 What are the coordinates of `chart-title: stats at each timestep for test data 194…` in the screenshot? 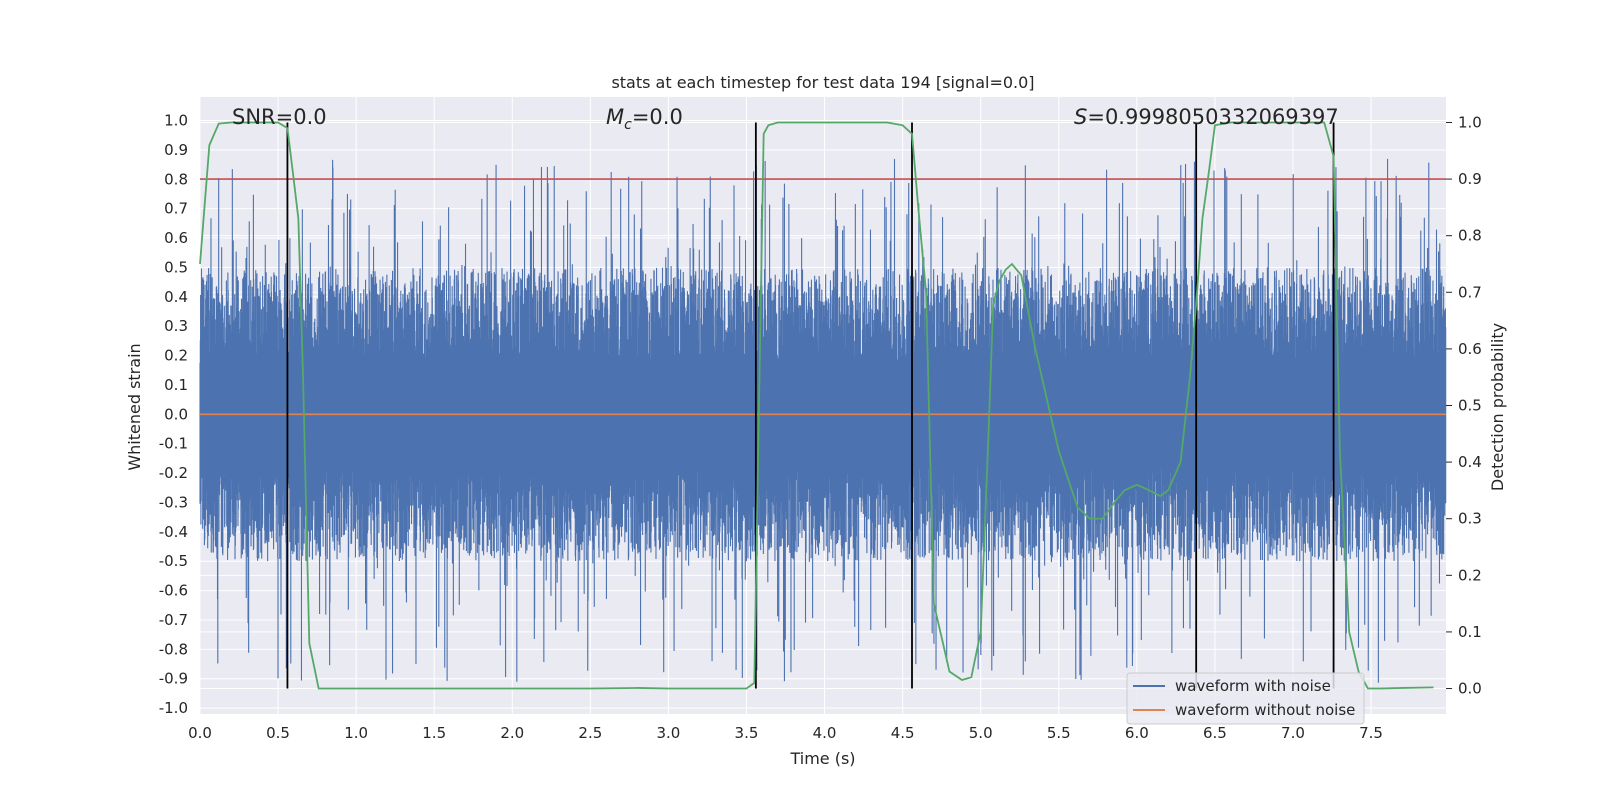 It's located at (822, 82).